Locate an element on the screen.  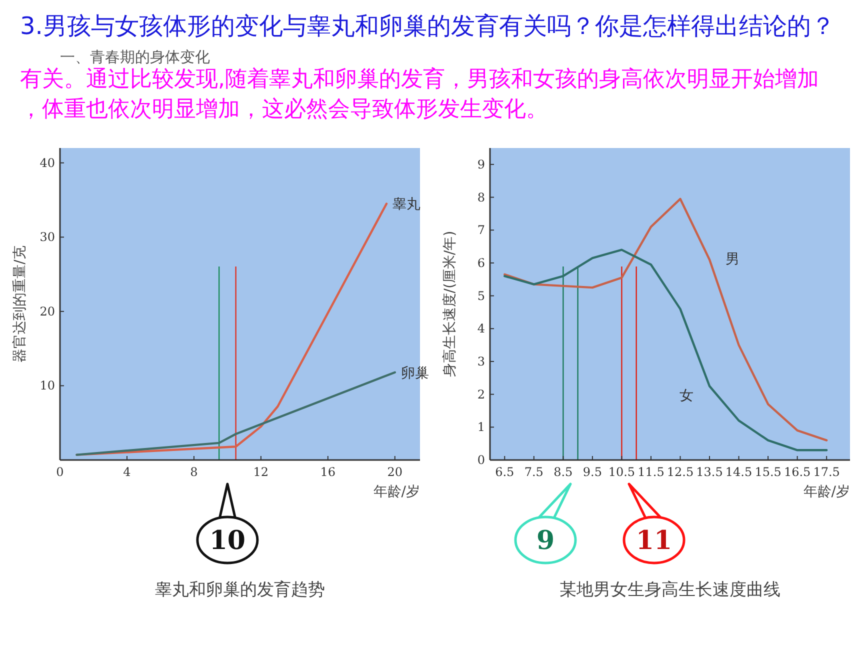
y-tick-label: 2 is located at coordinates (481, 394).